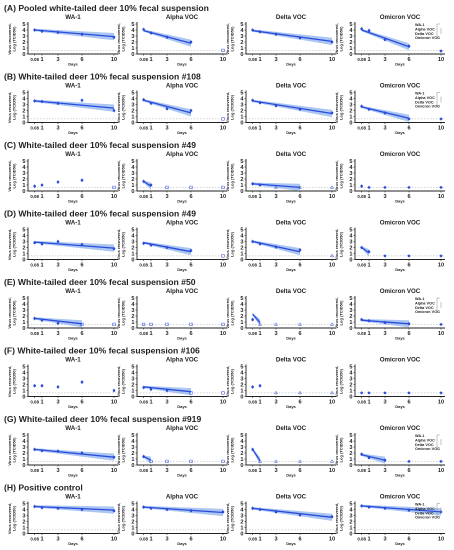  Describe the element at coordinates (425, 509) in the screenshot. I see `legend-entry: Alpha VOC` at that location.